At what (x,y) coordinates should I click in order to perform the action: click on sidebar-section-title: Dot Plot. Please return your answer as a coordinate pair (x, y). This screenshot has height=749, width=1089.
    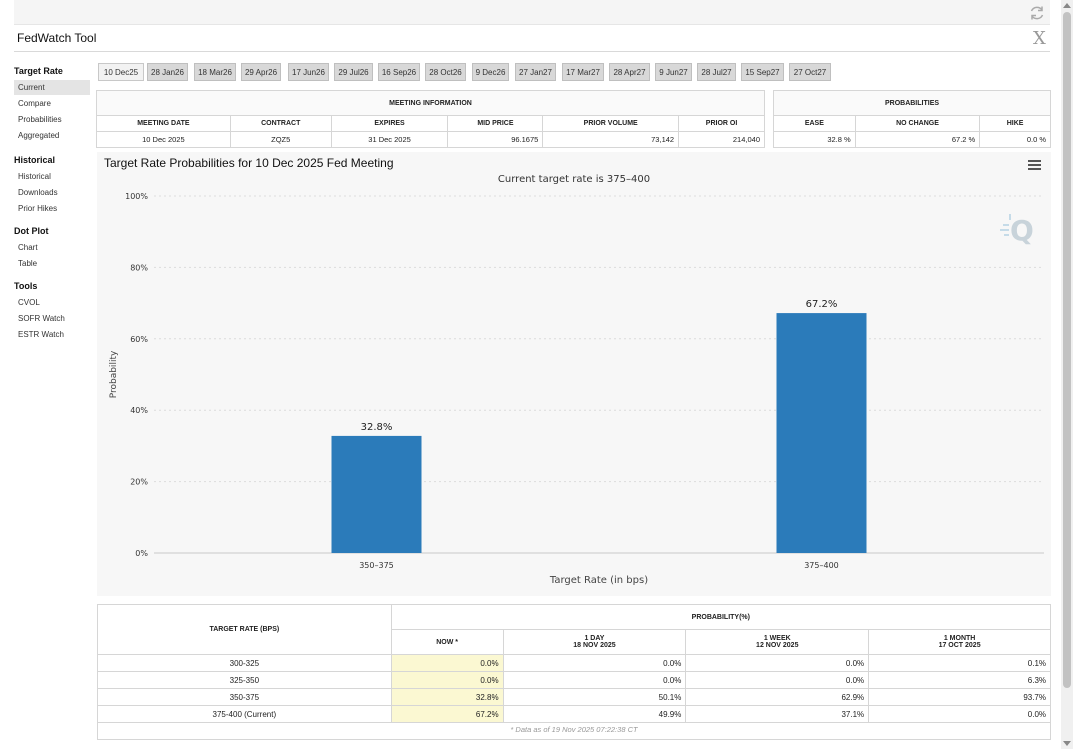
    Looking at the image, I should click on (31, 231).